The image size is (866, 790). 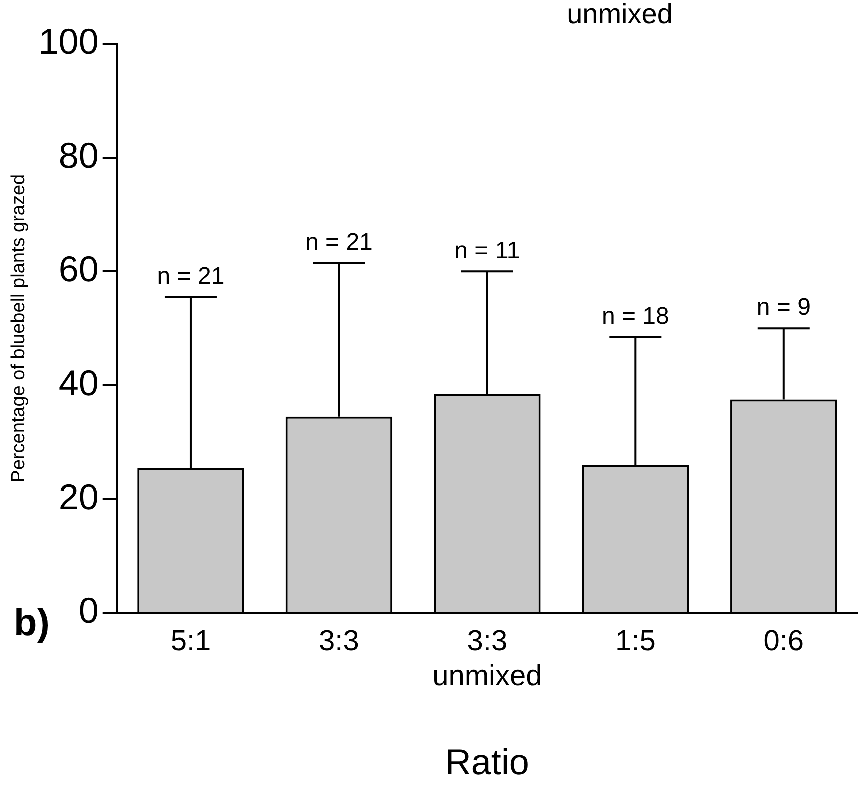 I want to click on y-tick-label: 40, so click(x=78, y=383).